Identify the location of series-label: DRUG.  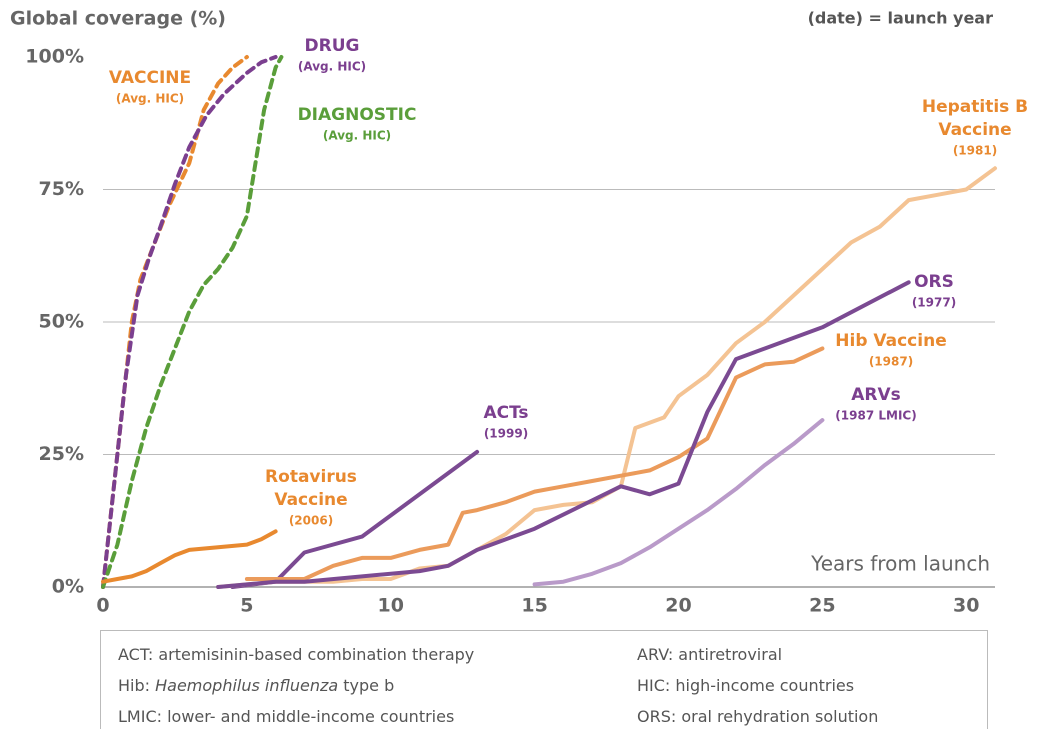
(332, 46).